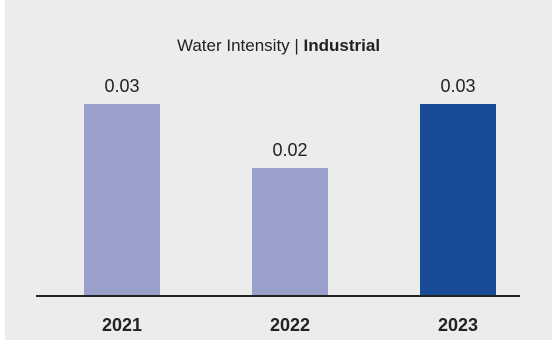 The width and height of the screenshot is (557, 347). What do you see at coordinates (289, 150) in the screenshot?
I see `value-label-2022: 0.02` at bounding box center [289, 150].